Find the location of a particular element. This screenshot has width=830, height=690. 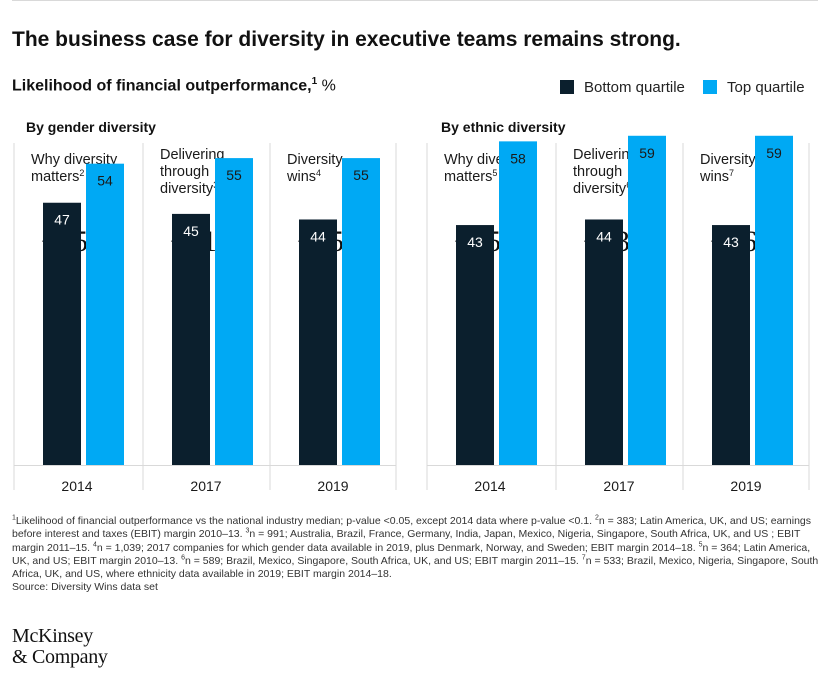

legend-item-bottom-quartile: Bottom quartile is located at coordinates (622, 87).